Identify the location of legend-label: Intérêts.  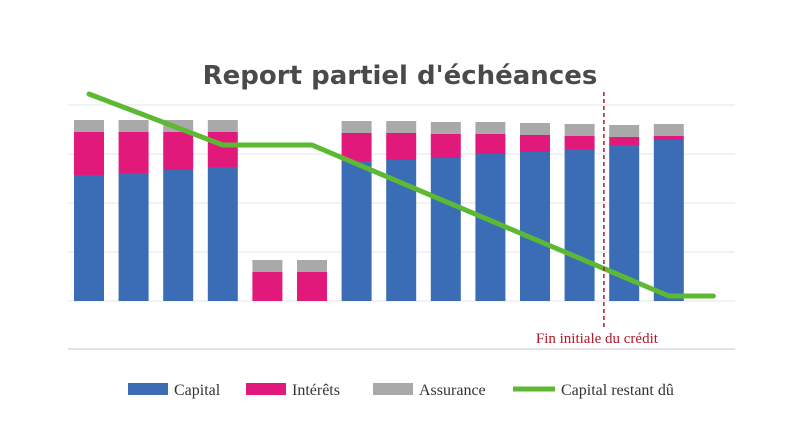
(316, 390).